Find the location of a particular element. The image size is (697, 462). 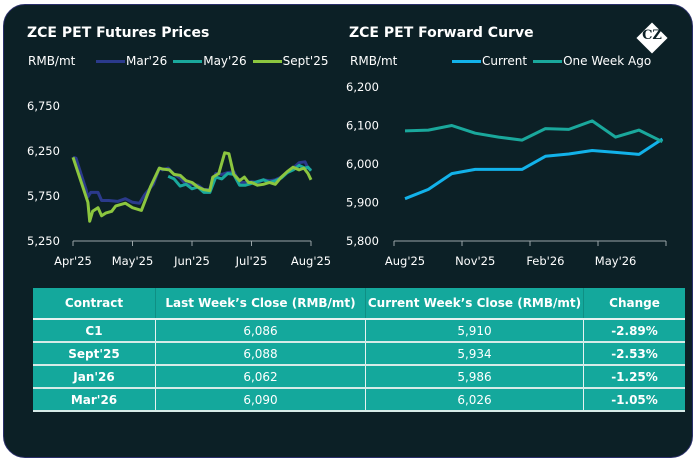

logo-text: CZ is located at coordinates (652, 35).